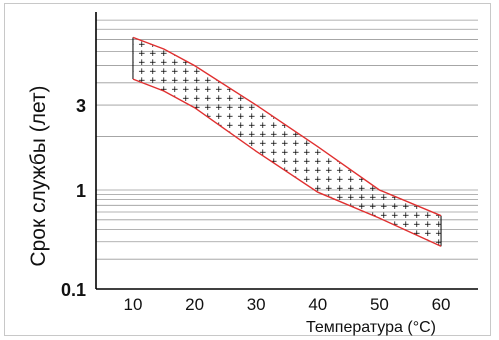 This screenshot has width=499, height=340. What do you see at coordinates (81, 106) in the screenshot?
I see `y-tick-label: 3` at bounding box center [81, 106].